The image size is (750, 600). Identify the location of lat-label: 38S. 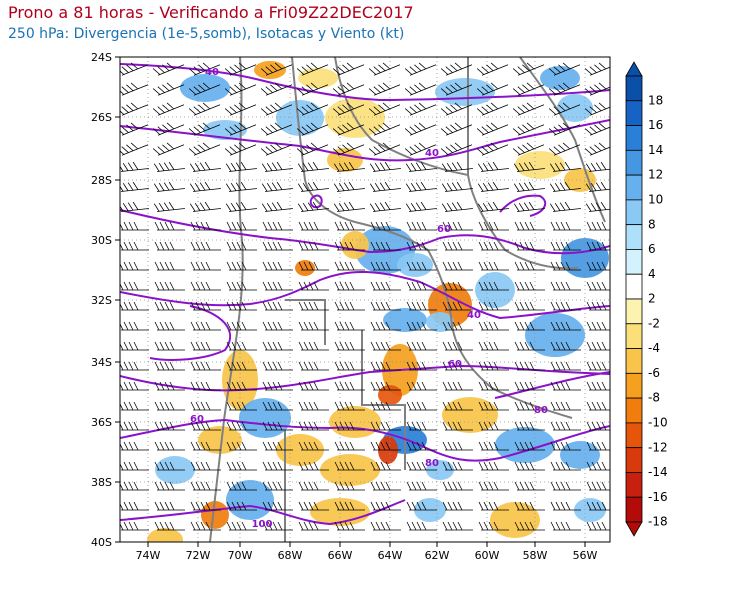
(101, 482).